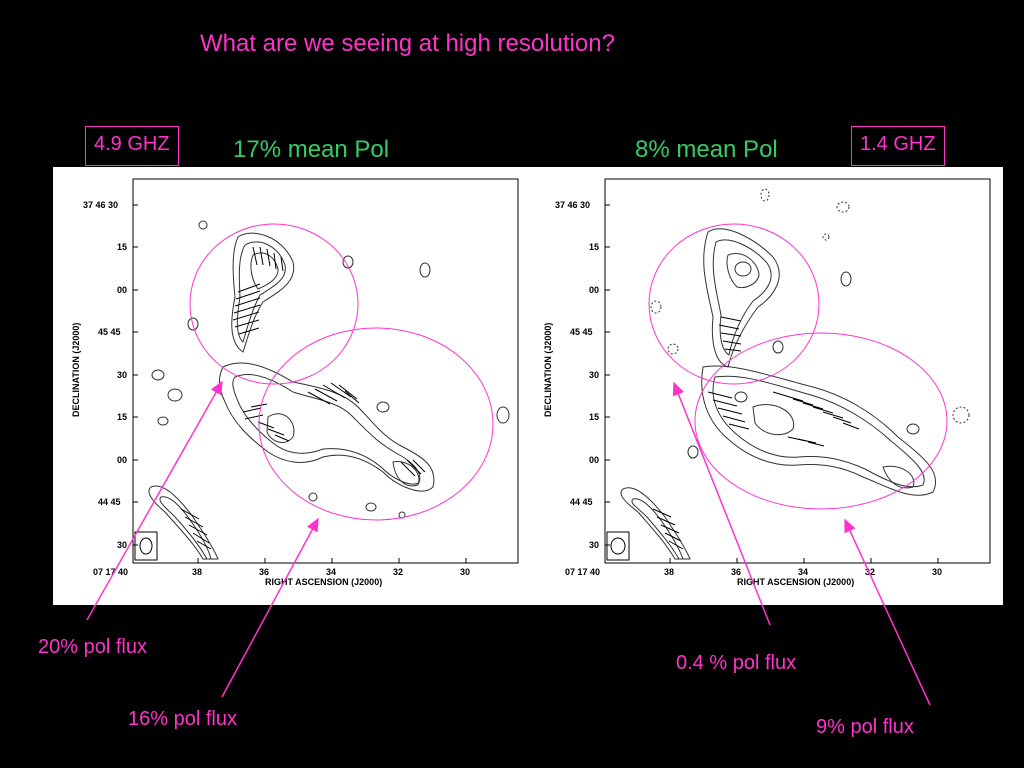  What do you see at coordinates (274, 304) in the screenshot?
I see `left-circle-upper` at bounding box center [274, 304].